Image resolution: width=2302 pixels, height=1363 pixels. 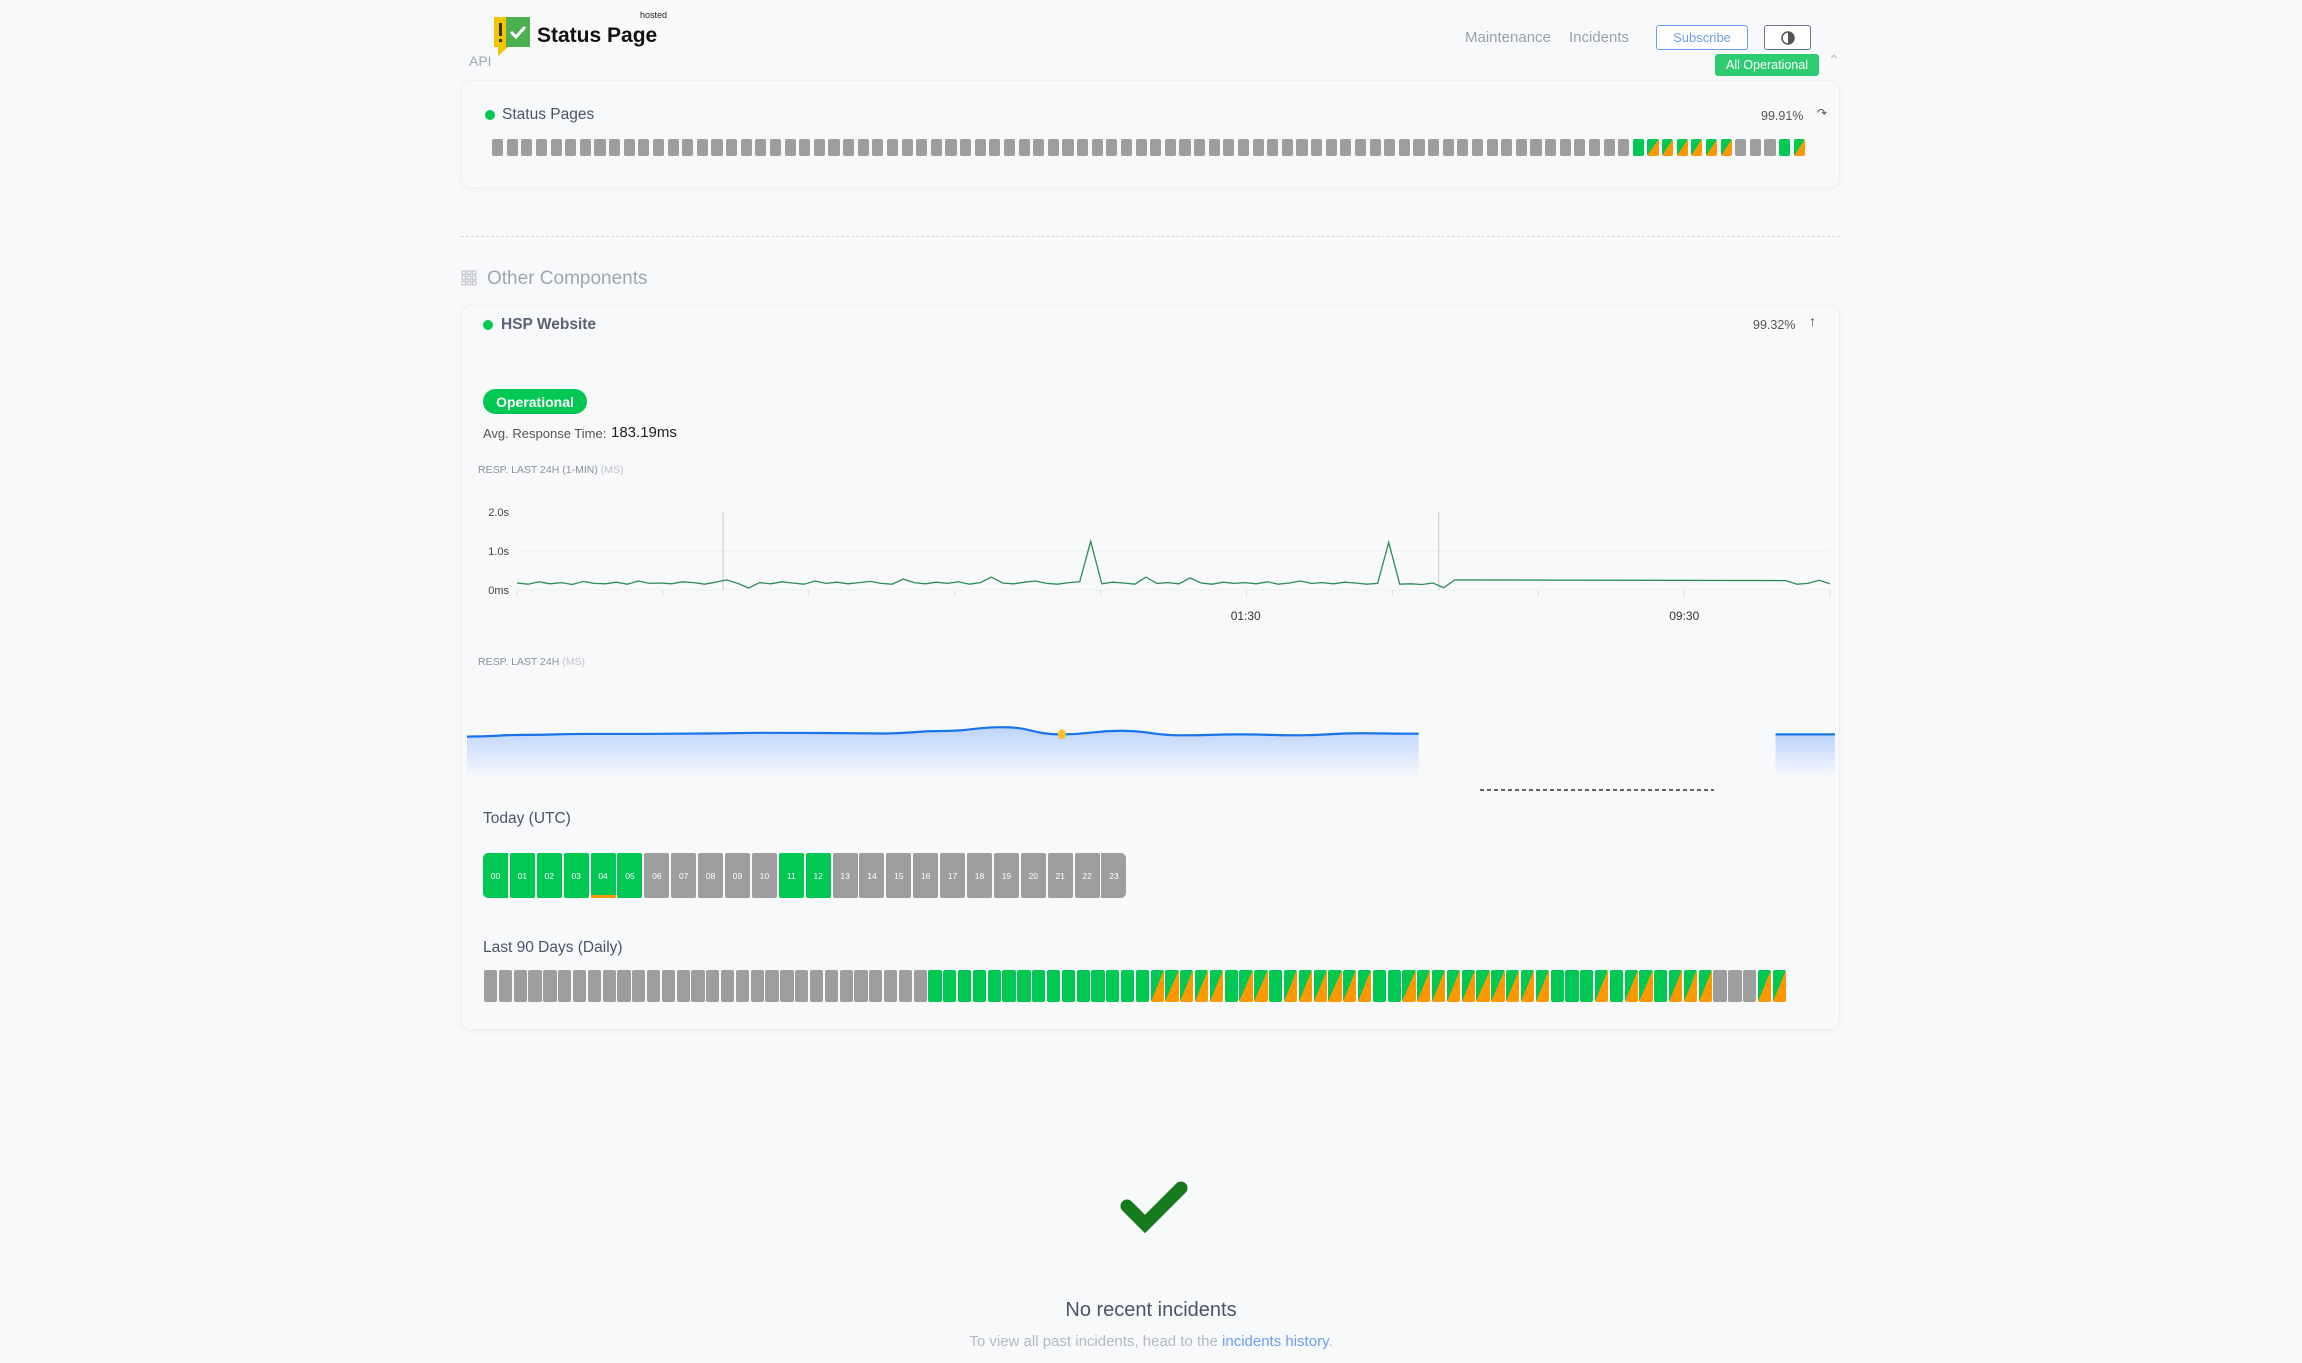 What do you see at coordinates (684, 875) in the screenshot?
I see `hour-cell: 07` at bounding box center [684, 875].